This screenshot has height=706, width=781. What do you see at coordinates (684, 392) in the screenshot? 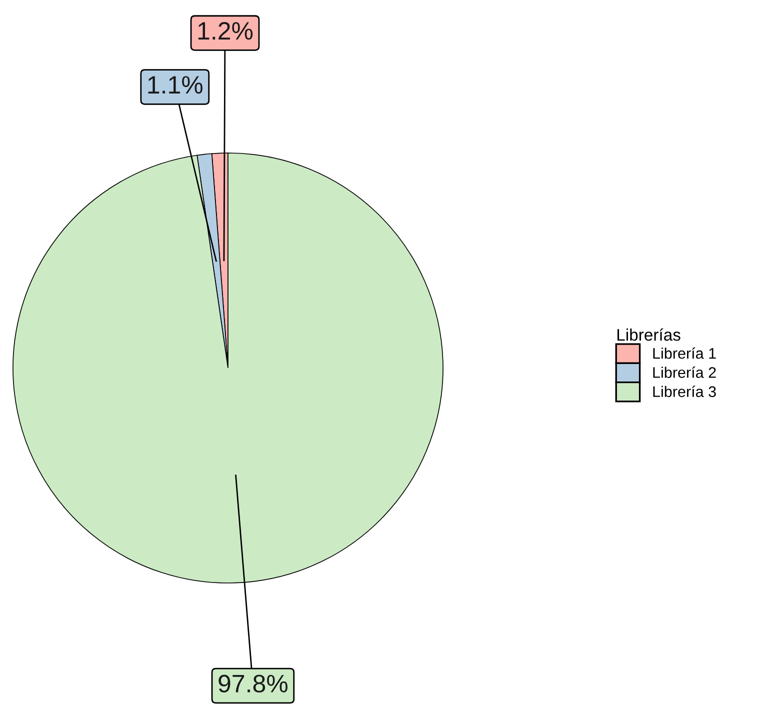
I see `legend-label: Librería 3` at bounding box center [684, 392].